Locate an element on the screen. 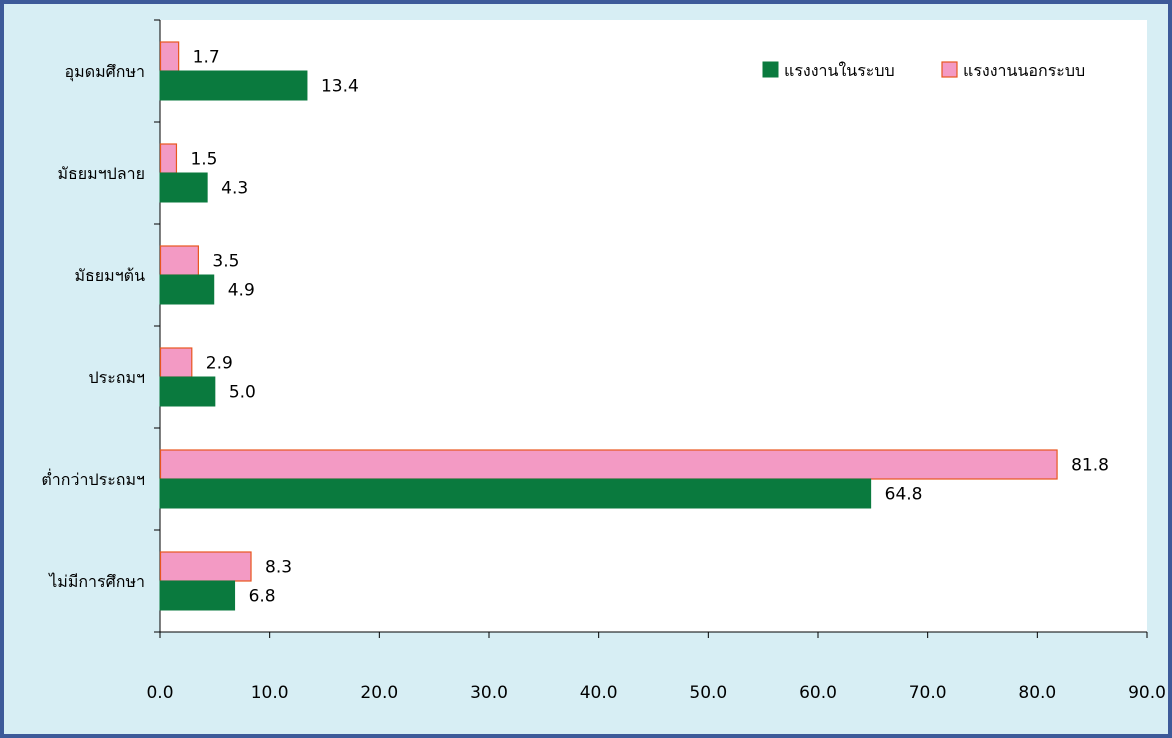 The image size is (1172, 738). category-label: ประถมฯ is located at coordinates (116, 377).